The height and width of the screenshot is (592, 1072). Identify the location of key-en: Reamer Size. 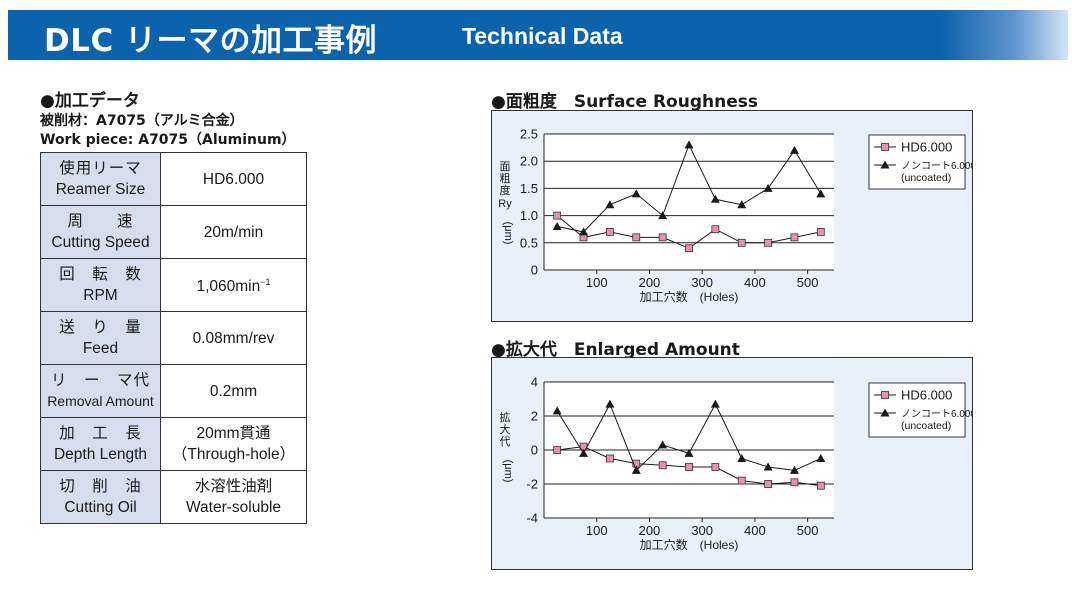
(100, 189).